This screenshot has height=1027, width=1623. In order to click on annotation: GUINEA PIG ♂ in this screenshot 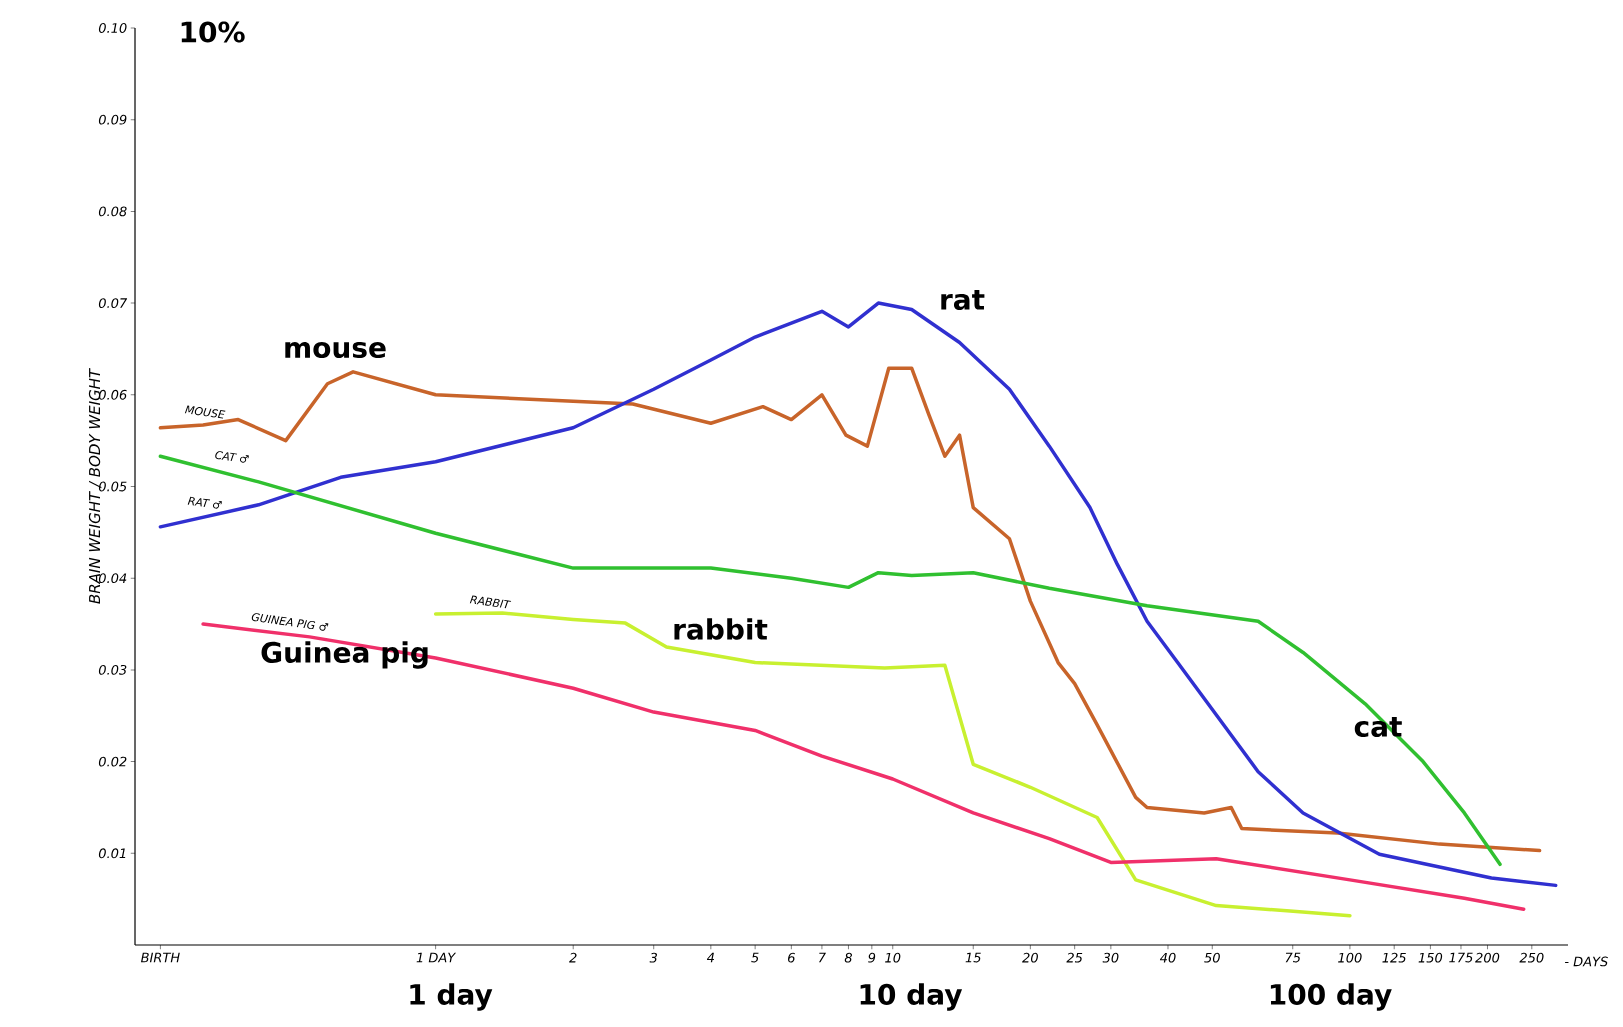, I will do `click(290, 622)`.